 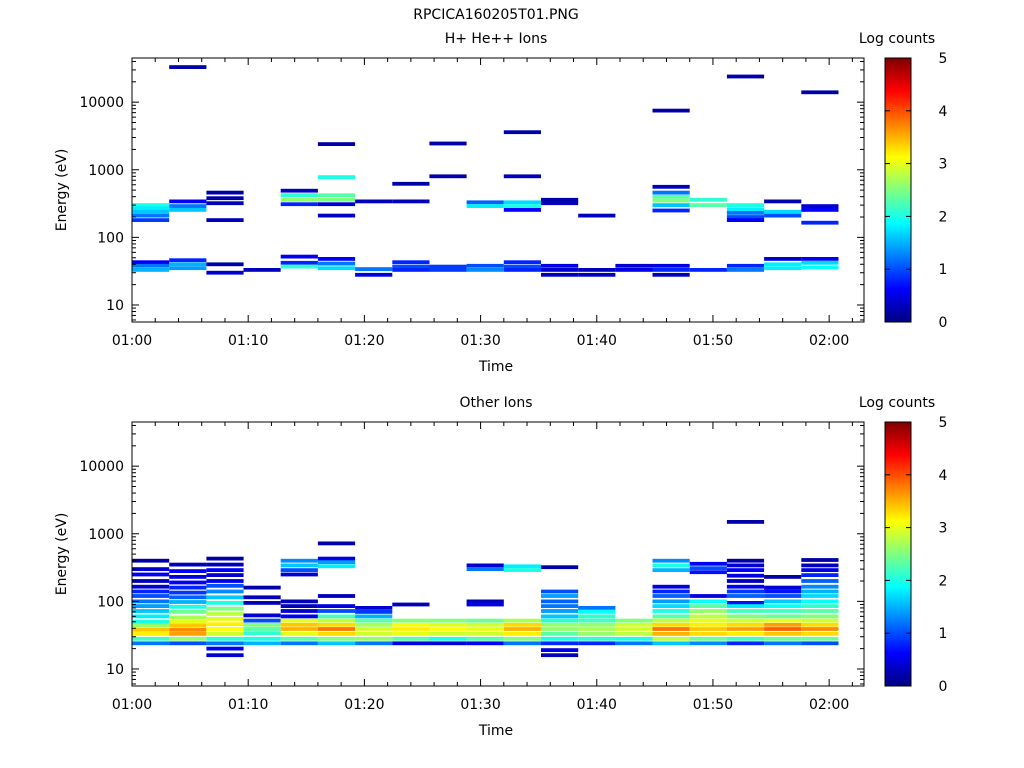 What do you see at coordinates (943, 581) in the screenshot?
I see `colorbar-tick-label: 2` at bounding box center [943, 581].